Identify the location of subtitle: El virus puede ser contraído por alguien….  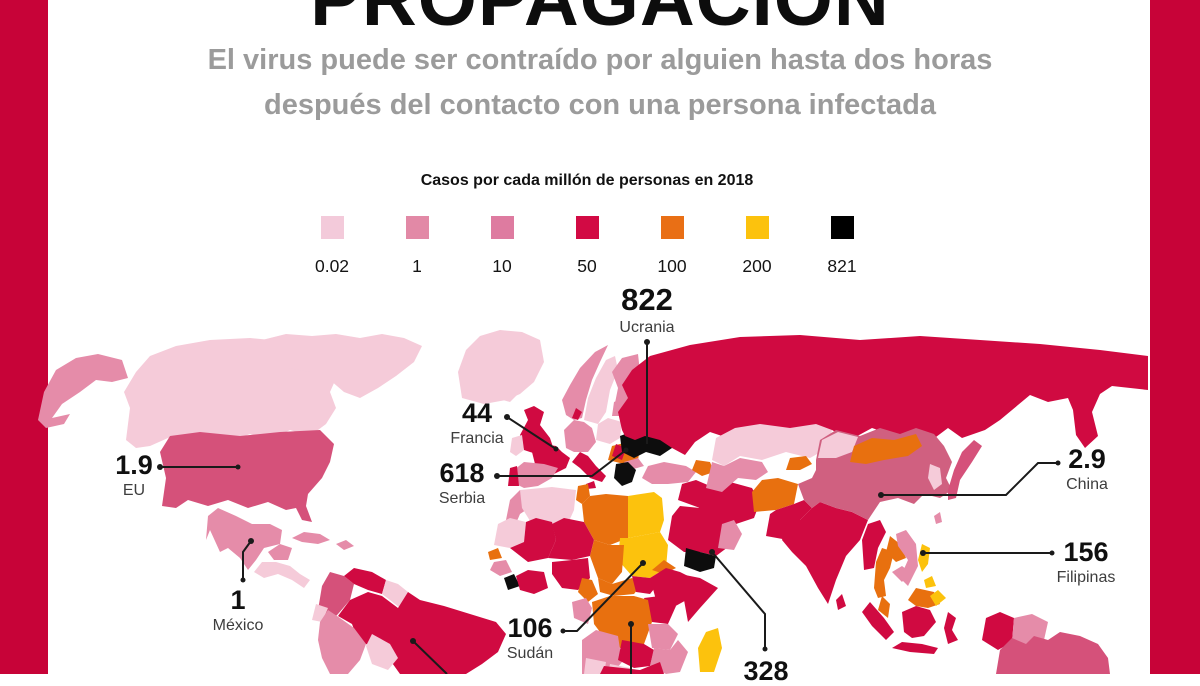
(600, 83).